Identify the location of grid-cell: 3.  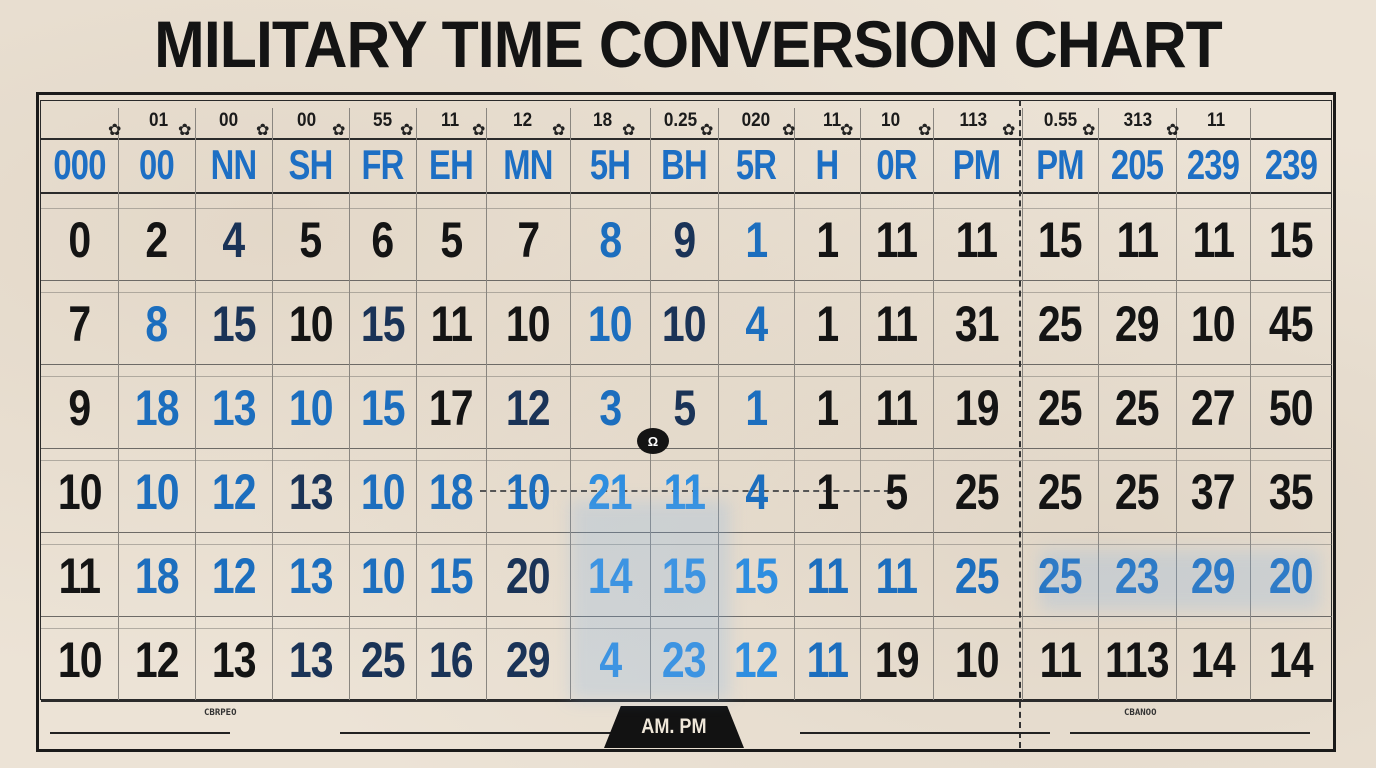
(610, 408).